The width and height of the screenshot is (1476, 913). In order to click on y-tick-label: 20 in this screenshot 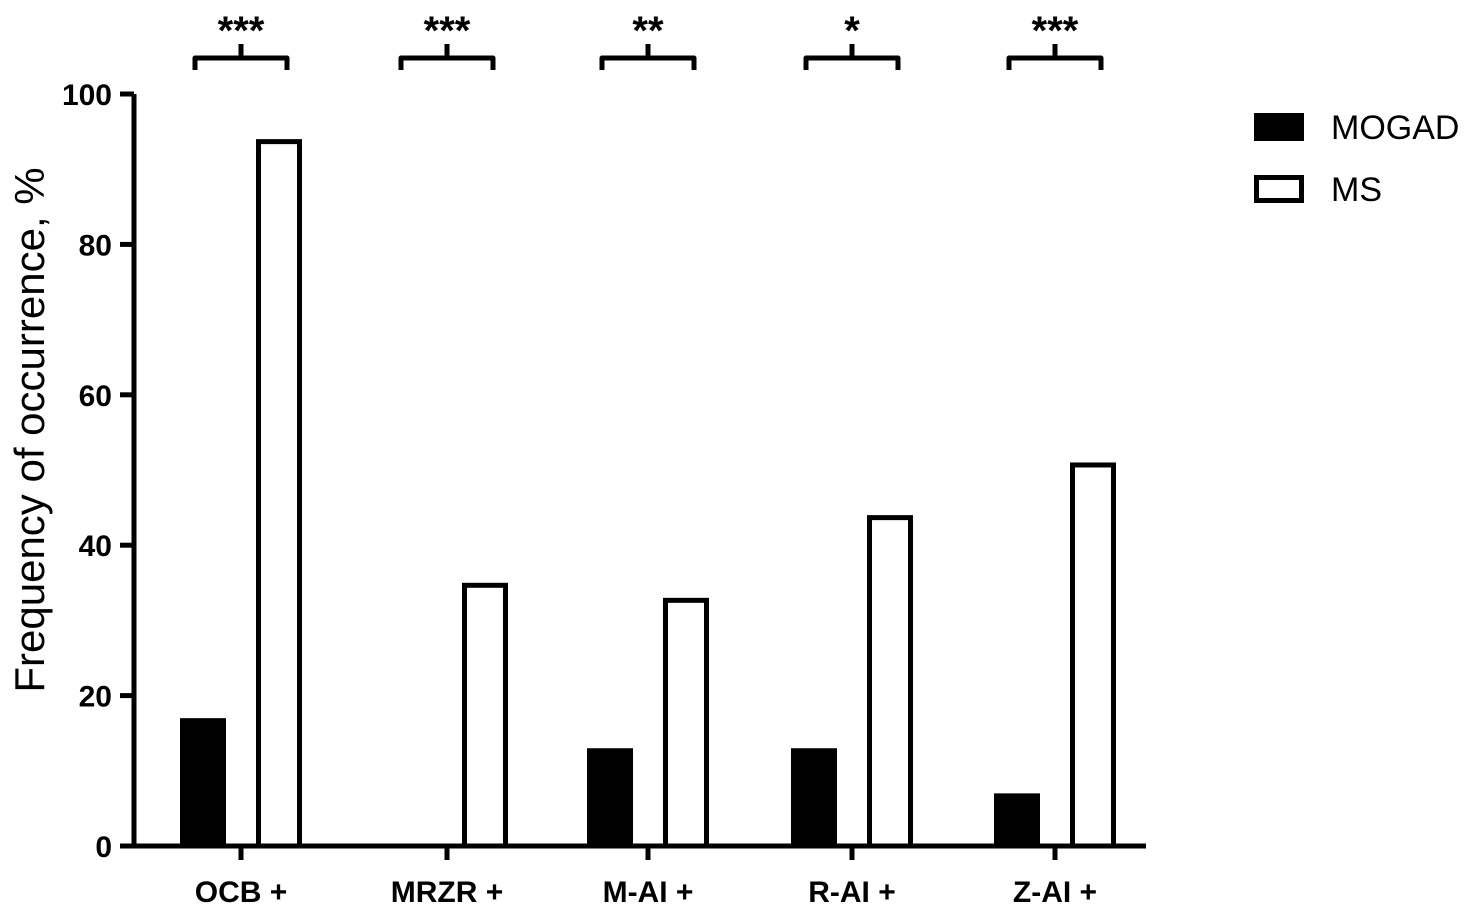, I will do `click(95, 697)`.